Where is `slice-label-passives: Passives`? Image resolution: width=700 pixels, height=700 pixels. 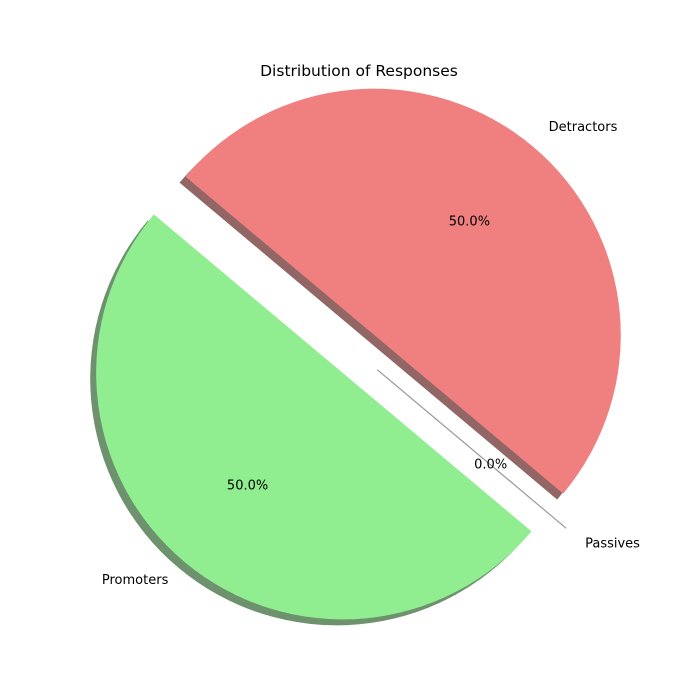
slice-label-passives: Passives is located at coordinates (612, 544).